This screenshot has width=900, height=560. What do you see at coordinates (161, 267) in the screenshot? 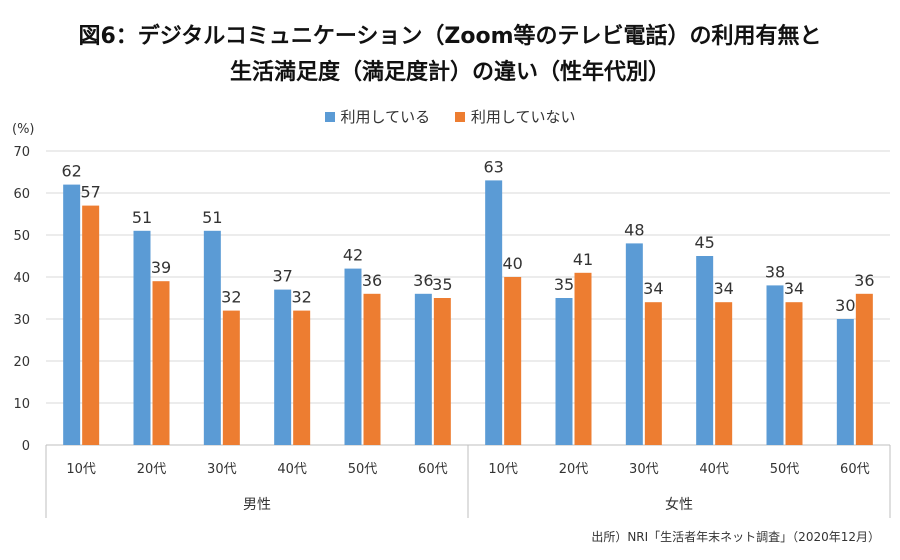
I see `data-label: 39` at bounding box center [161, 267].